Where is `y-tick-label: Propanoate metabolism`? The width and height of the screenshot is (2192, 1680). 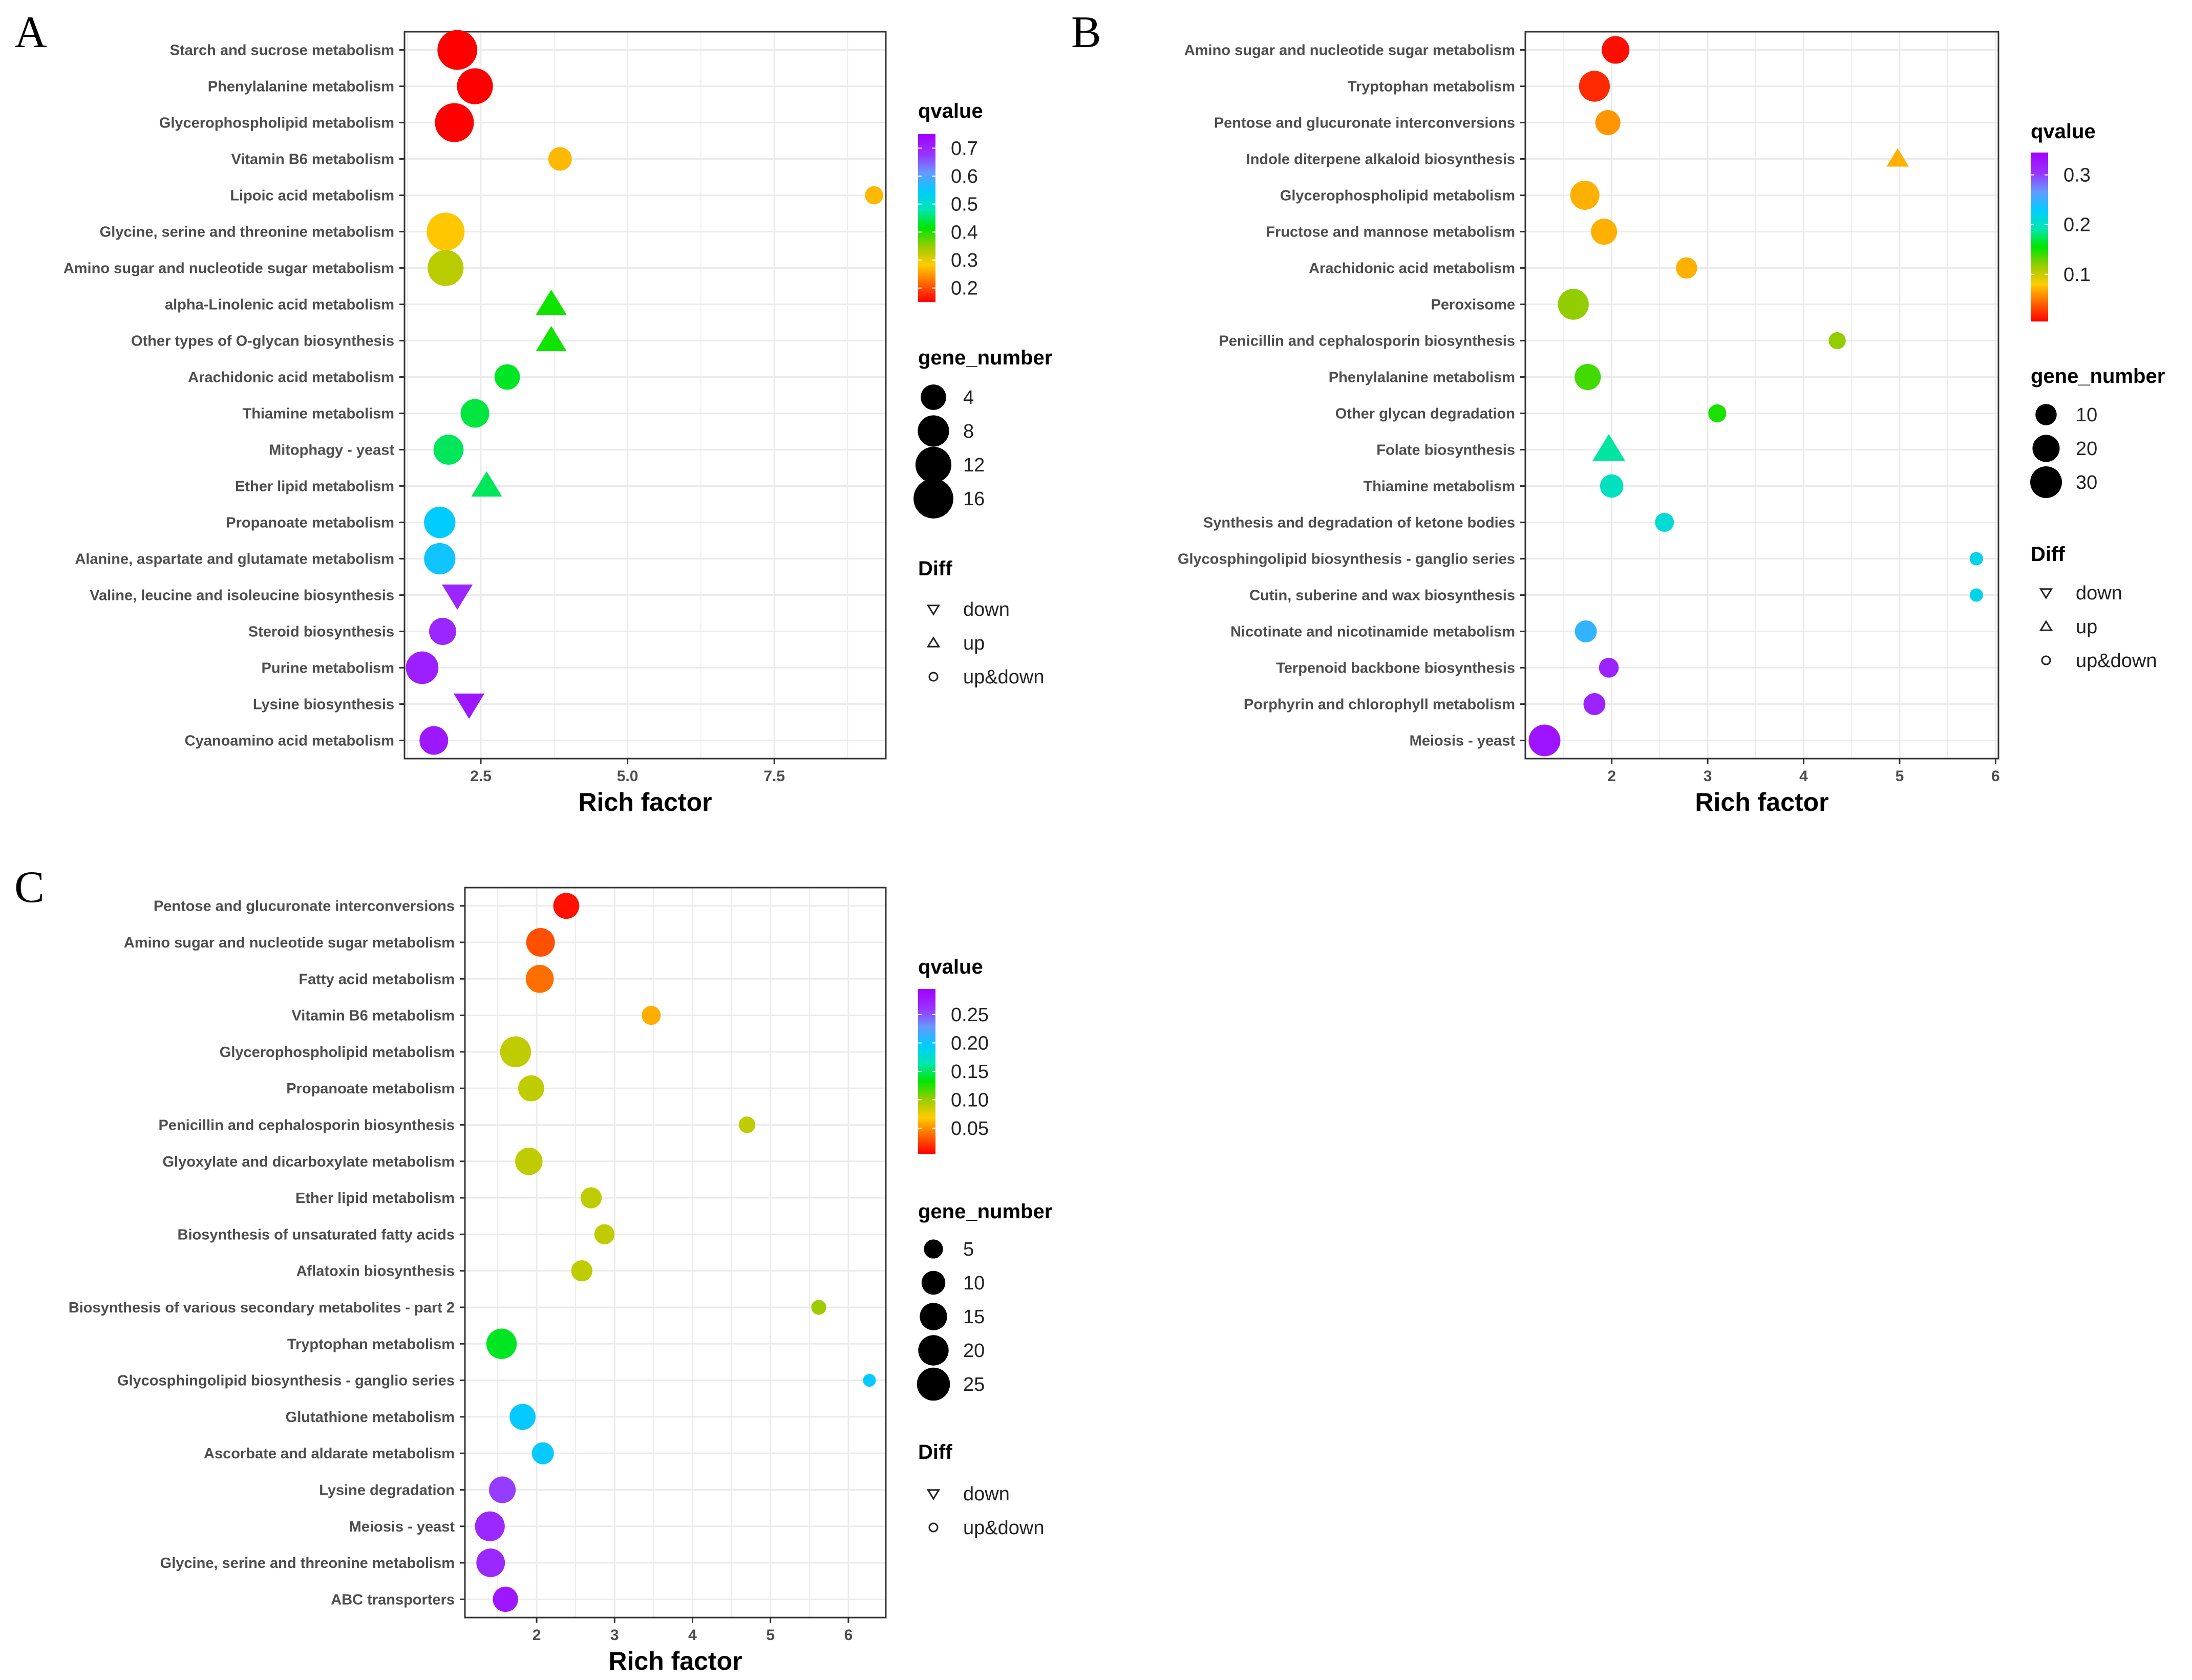 y-tick-label: Propanoate metabolism is located at coordinates (371, 1089).